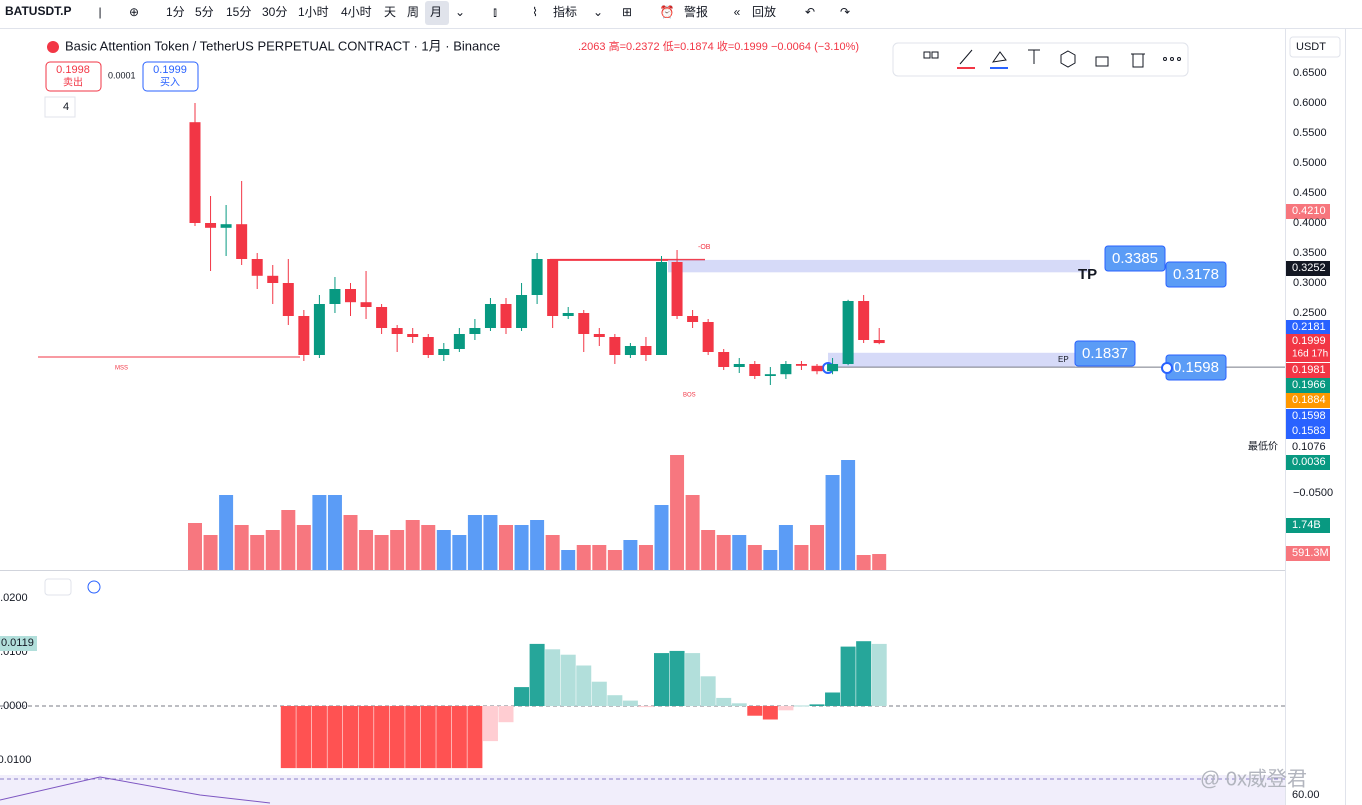  What do you see at coordinates (274, 12) in the screenshot?
I see `interval: 30分` at bounding box center [274, 12].